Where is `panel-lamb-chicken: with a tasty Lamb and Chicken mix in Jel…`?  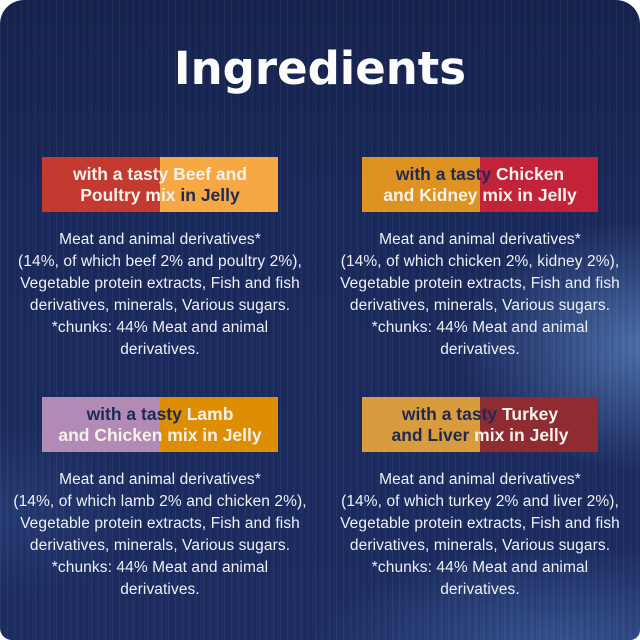 panel-lamb-chicken: with a tasty Lamb and Chicken mix in Jel… is located at coordinates (160, 499).